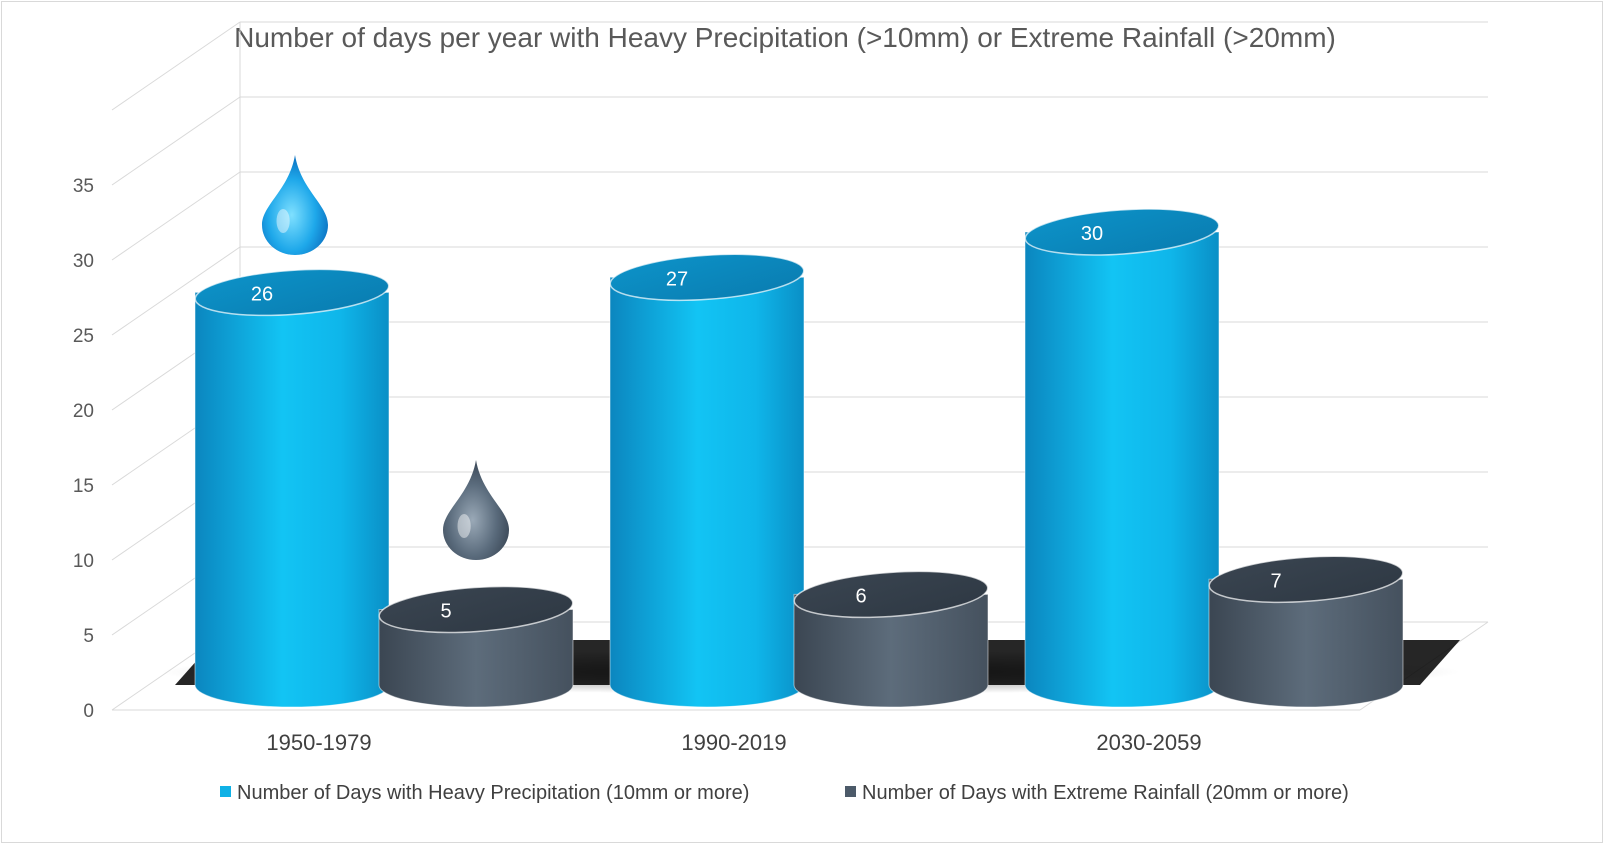 This screenshot has width=1606, height=846. Describe the element at coordinates (860, 596) in the screenshot. I see `data-label: 6` at that location.